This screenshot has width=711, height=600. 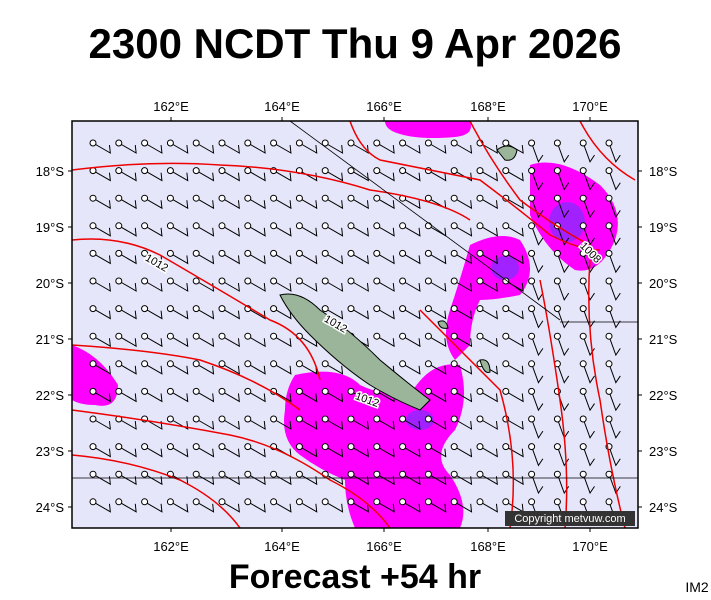 What do you see at coordinates (663, 451) in the screenshot?
I see `latitude-label: 23°S` at bounding box center [663, 451].